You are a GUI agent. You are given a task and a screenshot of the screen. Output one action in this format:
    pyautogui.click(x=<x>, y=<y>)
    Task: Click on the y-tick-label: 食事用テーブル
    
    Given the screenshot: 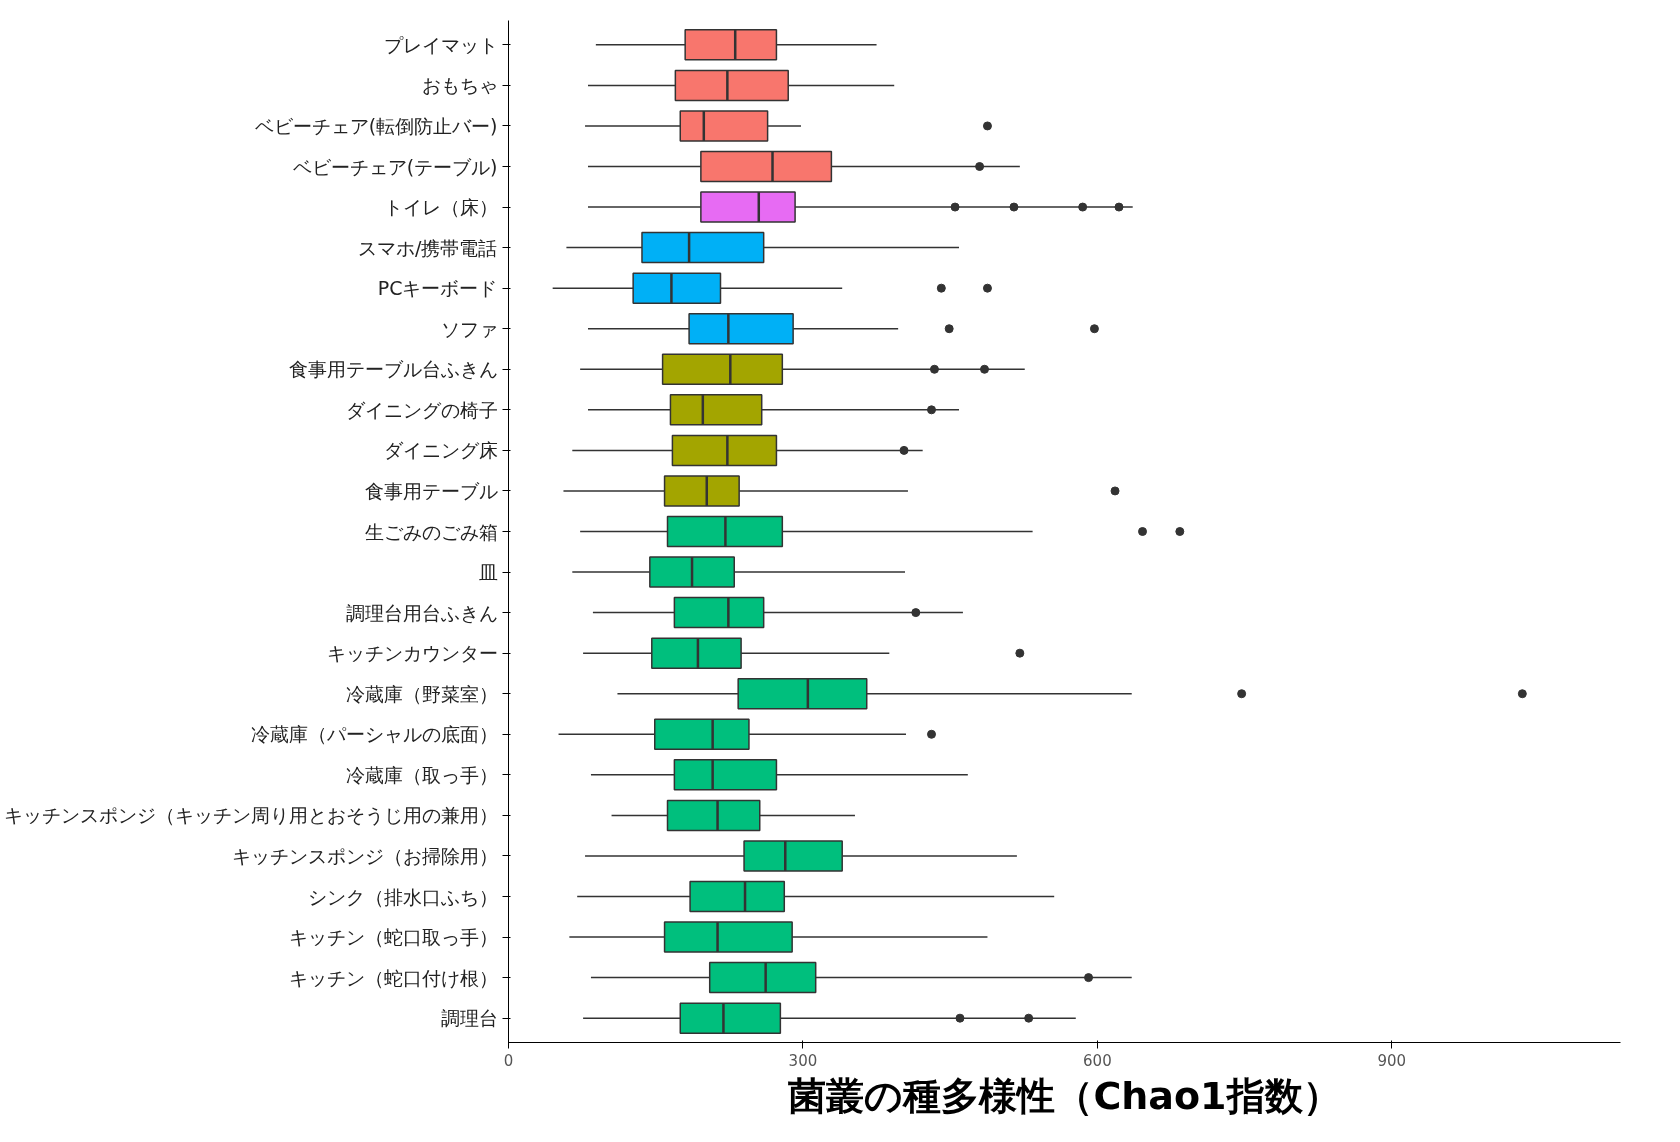 What is the action you would take?
    pyautogui.click(x=431, y=490)
    